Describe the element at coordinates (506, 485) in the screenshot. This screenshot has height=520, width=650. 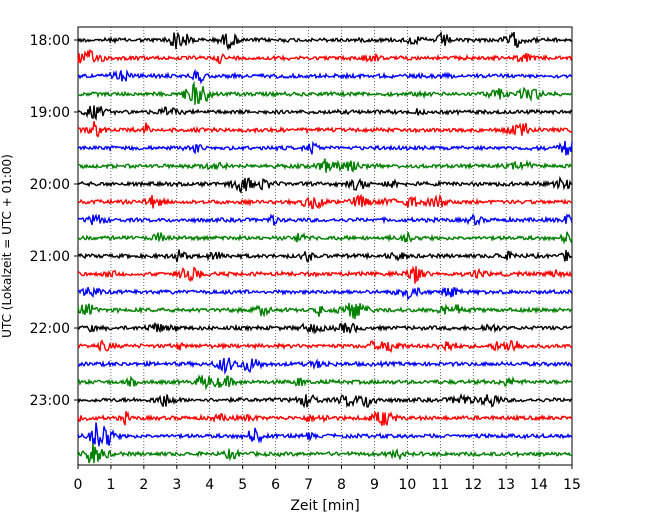
I see `x-tick-label: 13` at that location.